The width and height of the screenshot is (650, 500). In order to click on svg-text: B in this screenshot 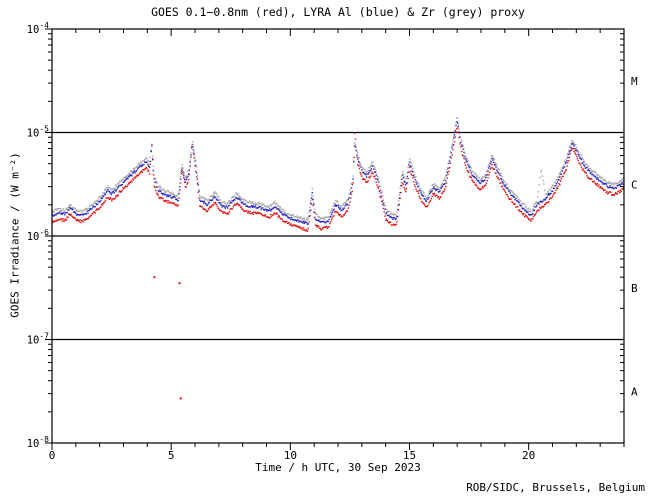, I will do `click(634, 288)`.